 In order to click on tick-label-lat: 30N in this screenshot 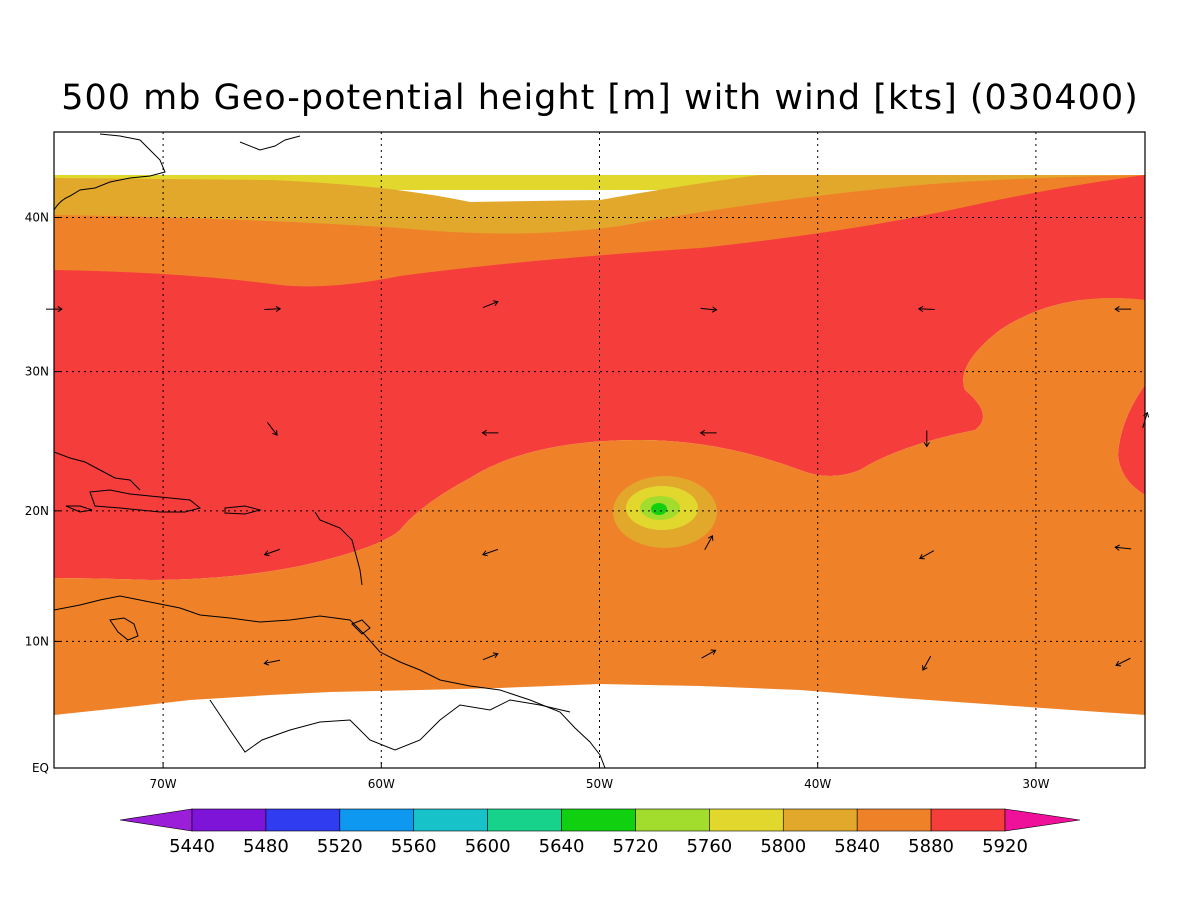, I will do `click(37, 372)`.